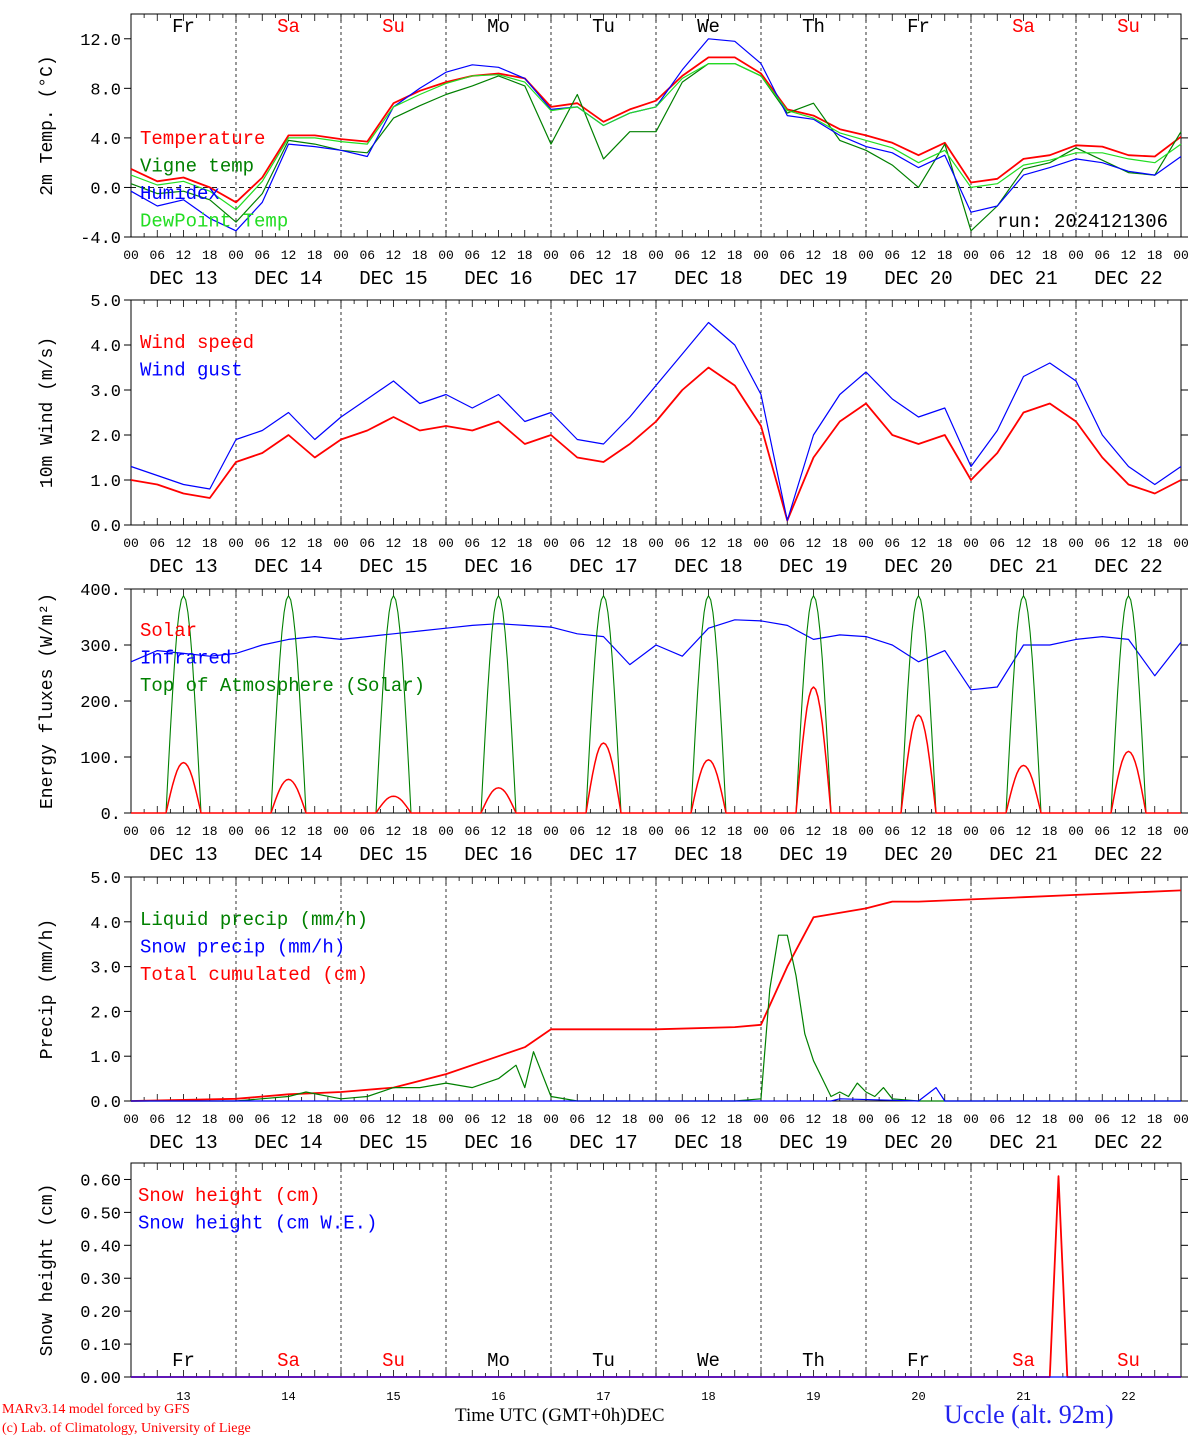  I want to click on day-number-label: 15, so click(393, 1397).